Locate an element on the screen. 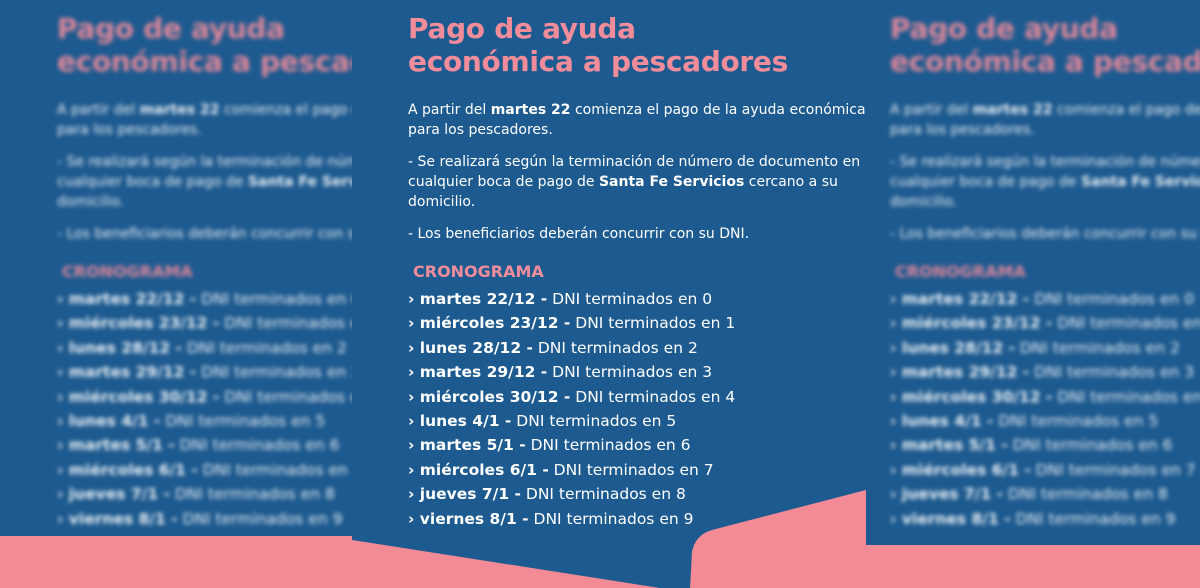  pink-shape-right is located at coordinates (945, 539).